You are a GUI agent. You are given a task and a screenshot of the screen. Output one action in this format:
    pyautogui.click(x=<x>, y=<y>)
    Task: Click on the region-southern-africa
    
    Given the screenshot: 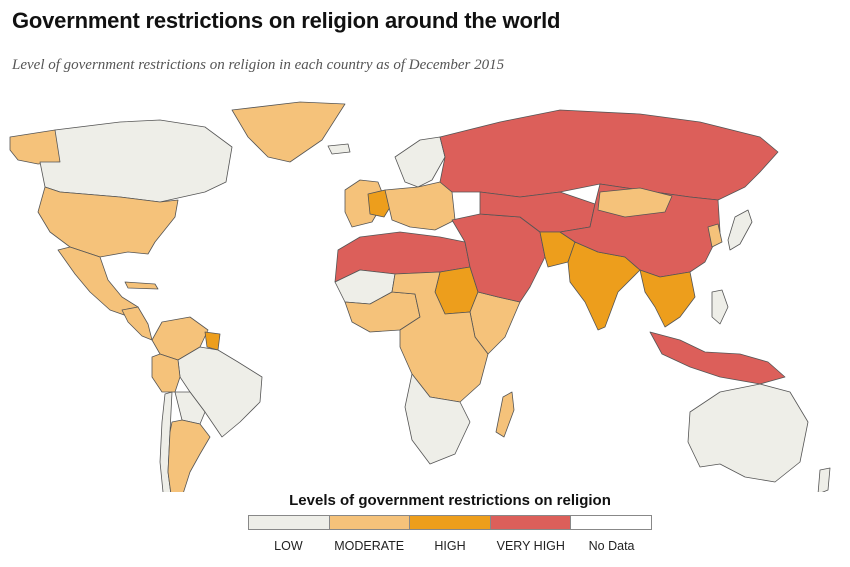 What is the action you would take?
    pyautogui.click(x=437, y=419)
    